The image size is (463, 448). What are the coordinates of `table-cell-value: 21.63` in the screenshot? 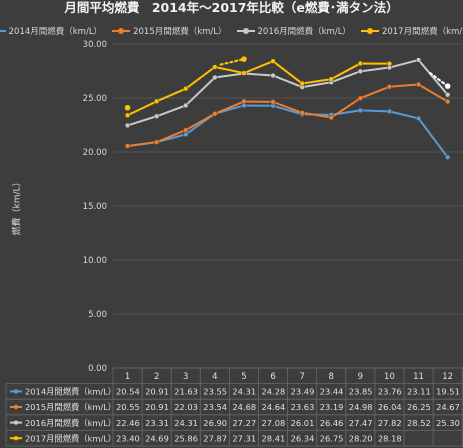 It's located at (186, 392).